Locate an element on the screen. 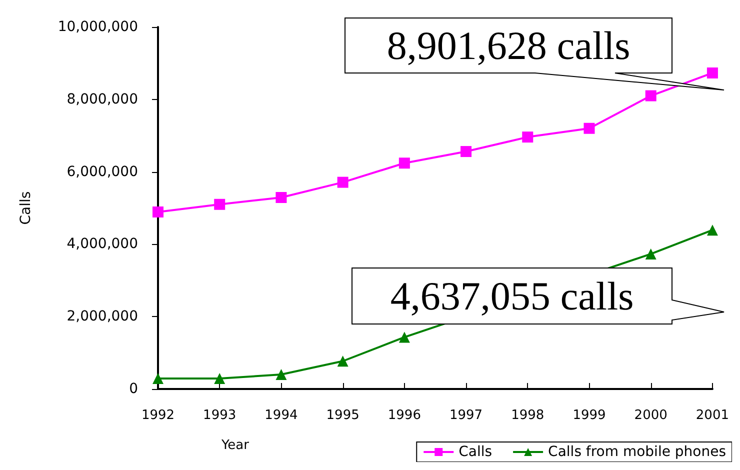 The width and height of the screenshot is (740, 470). x-tick-label: 1997 is located at coordinates (466, 415).